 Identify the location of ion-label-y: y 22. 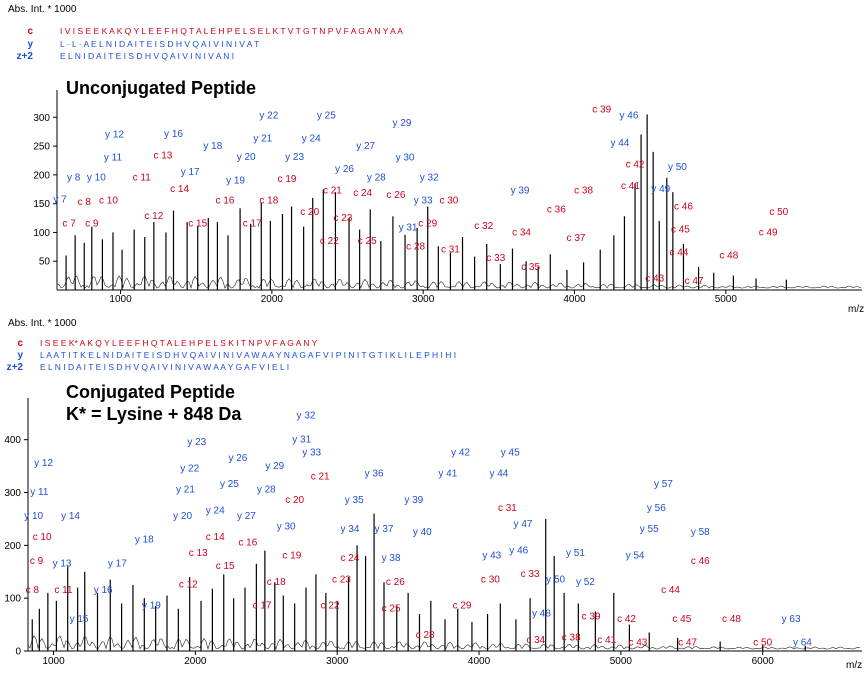
(189, 468).